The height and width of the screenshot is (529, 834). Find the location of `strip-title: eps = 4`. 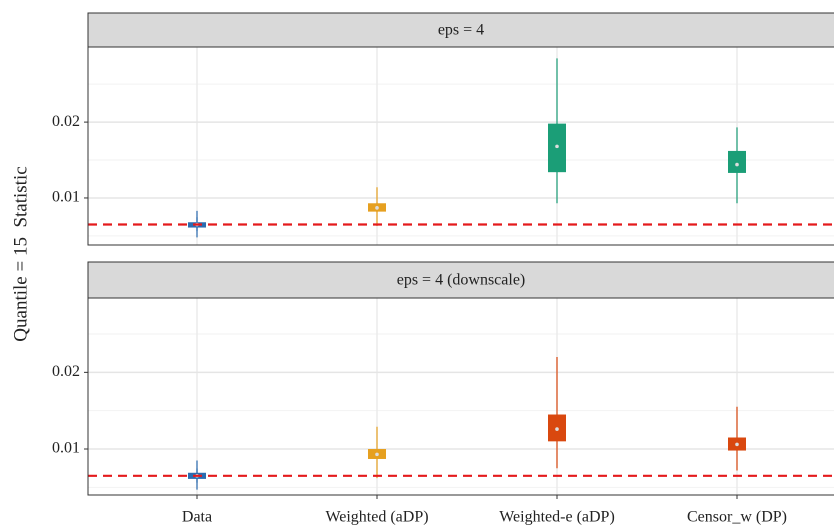

strip-title: eps = 4 is located at coordinates (461, 30).